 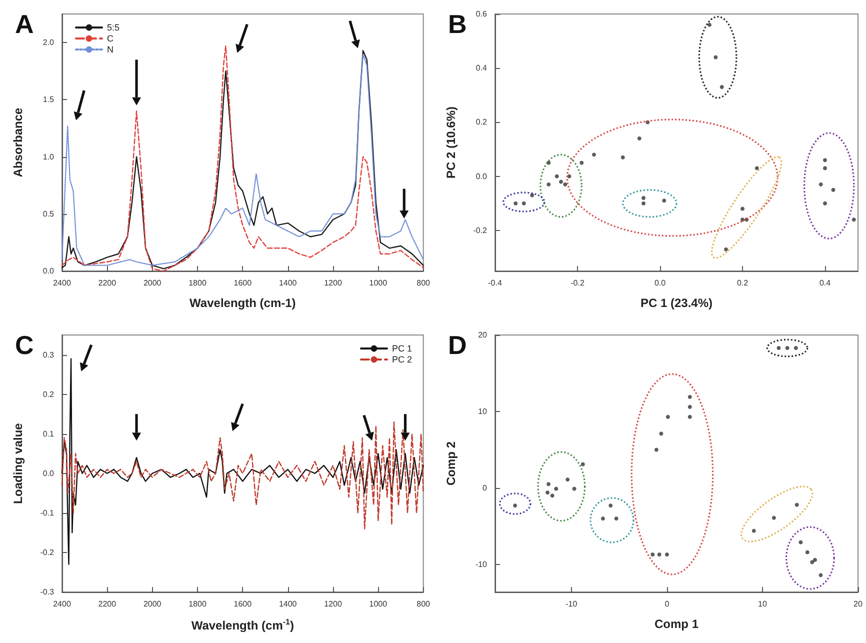 What do you see at coordinates (485, 487) in the screenshot?
I see `y-tick-label: 0` at bounding box center [485, 487].